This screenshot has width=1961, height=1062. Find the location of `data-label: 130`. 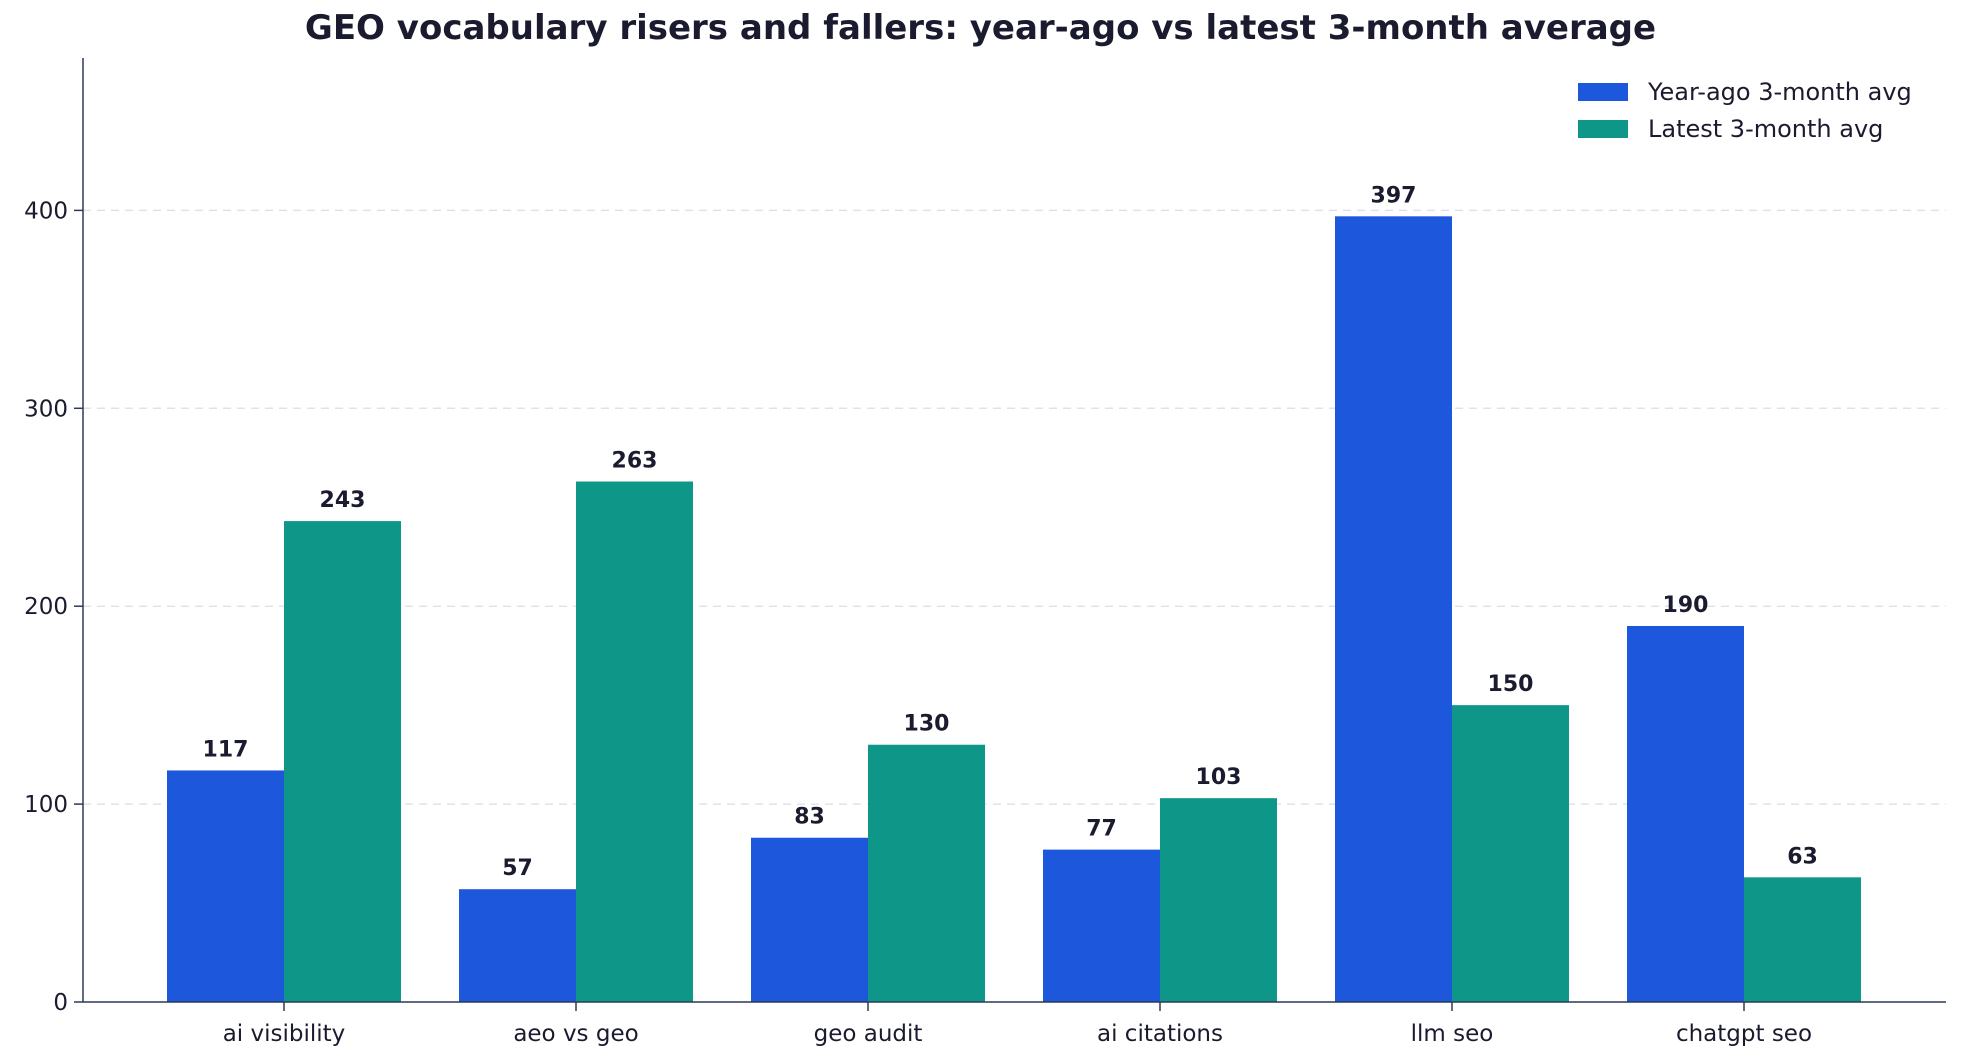

data-label: 130 is located at coordinates (927, 724).